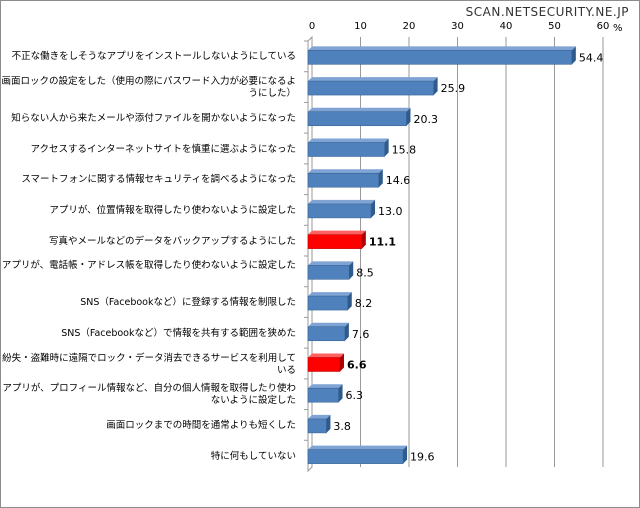  I want to click on category-label: アプリが、プロフィール情報など、自分の個人情報を取得したり使わないように設定した, so click(149, 395).